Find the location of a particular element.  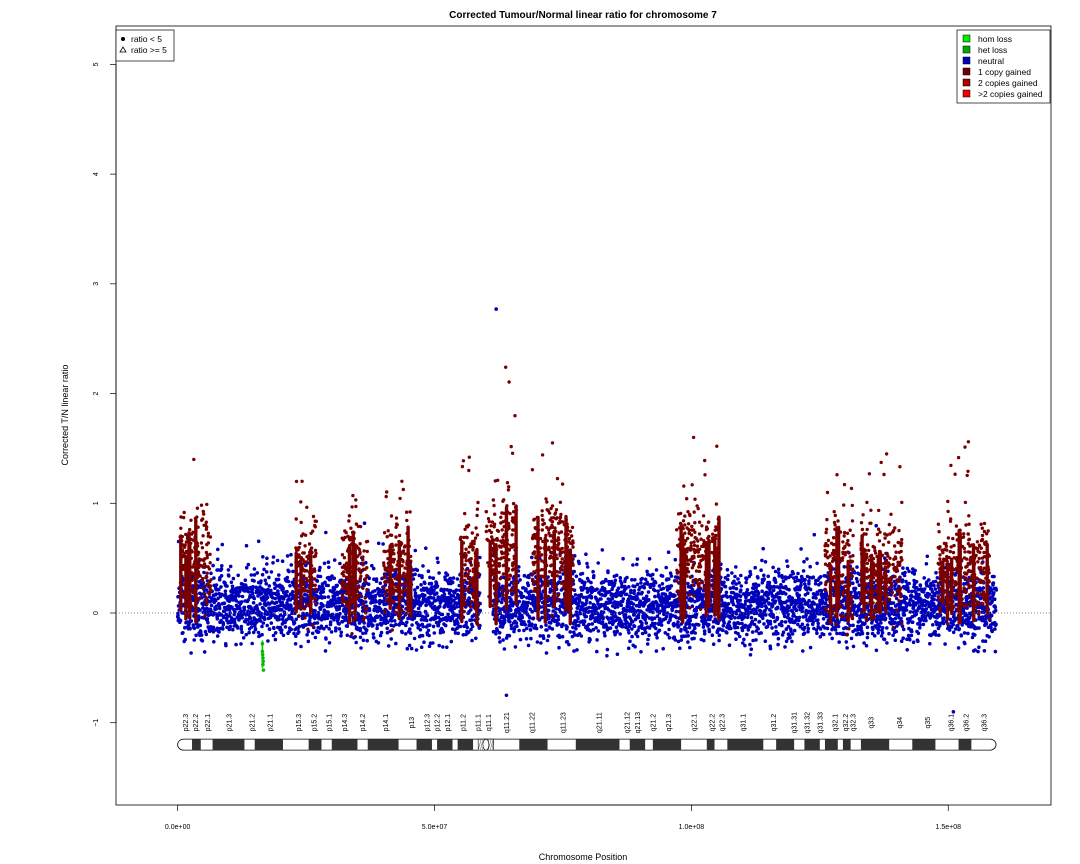

cytoband-label: p11.1 is located at coordinates (479, 722).